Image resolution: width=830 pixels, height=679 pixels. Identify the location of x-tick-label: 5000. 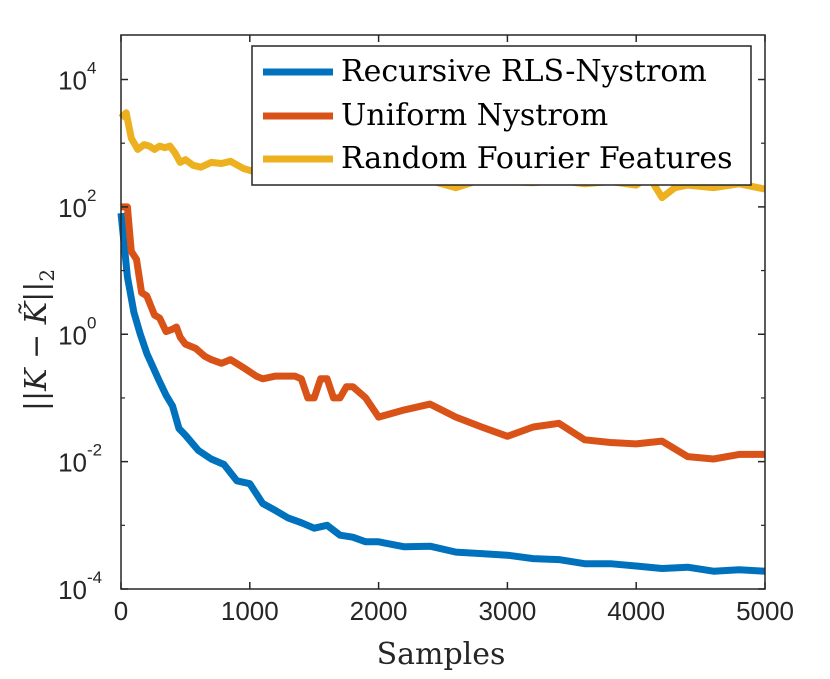
(765, 611).